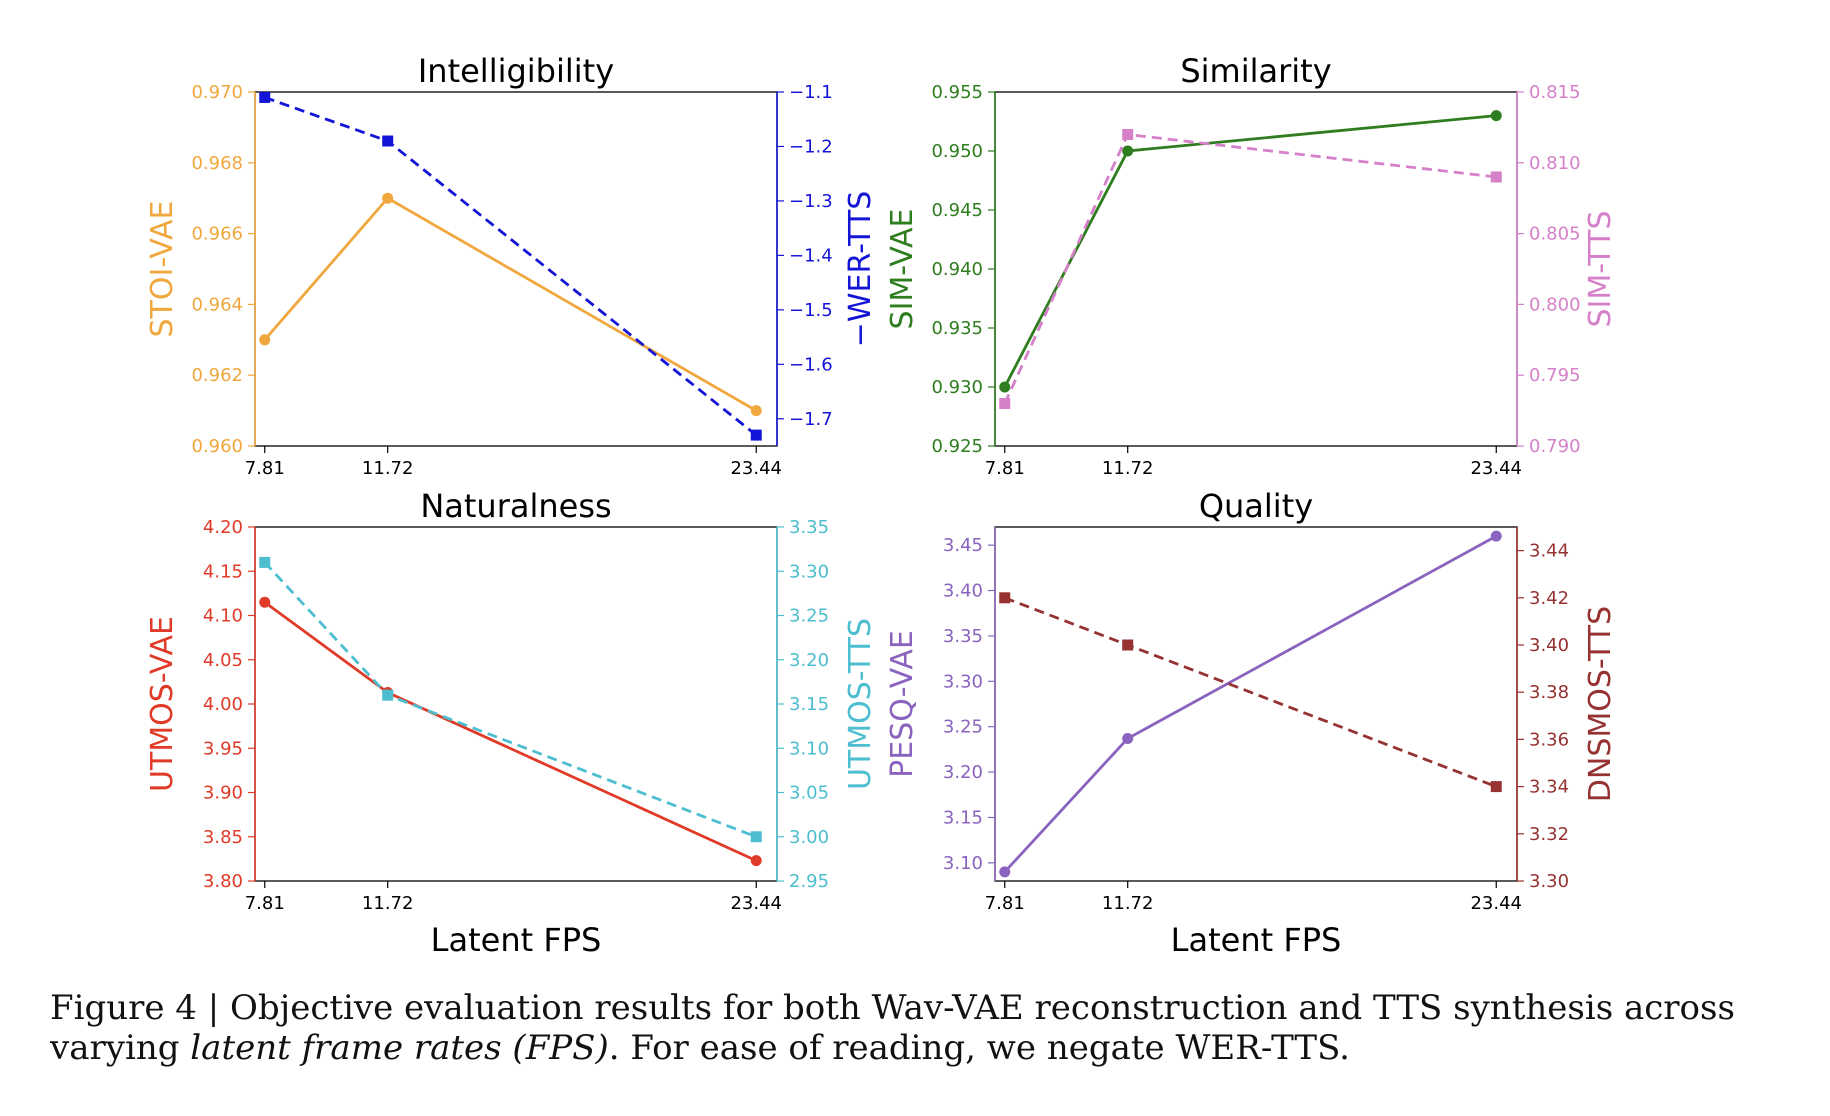 The width and height of the screenshot is (1830, 1116). What do you see at coordinates (217, 163) in the screenshot?
I see `left-y-tick-label: 0.968` at bounding box center [217, 163].